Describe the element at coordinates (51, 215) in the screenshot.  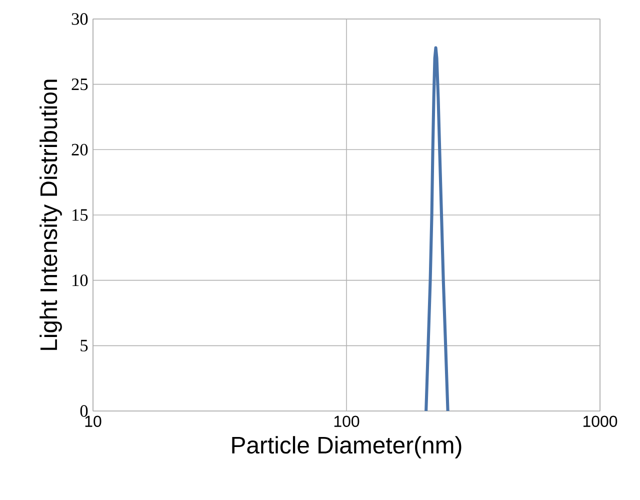
I see `y-axis-title: Light Intensity Distribution` at that location.